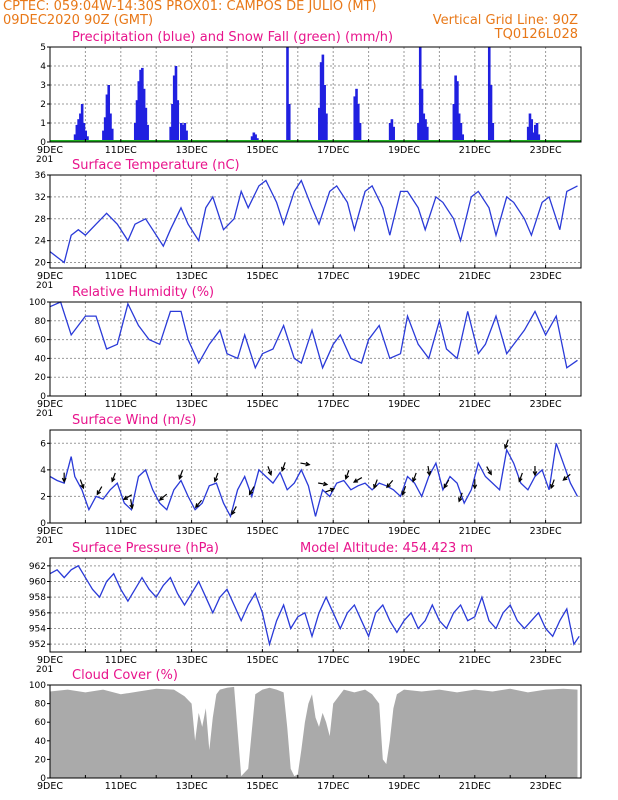  What do you see at coordinates (44, 160) in the screenshot?
I see `precip-year-label: 201` at bounding box center [44, 160].